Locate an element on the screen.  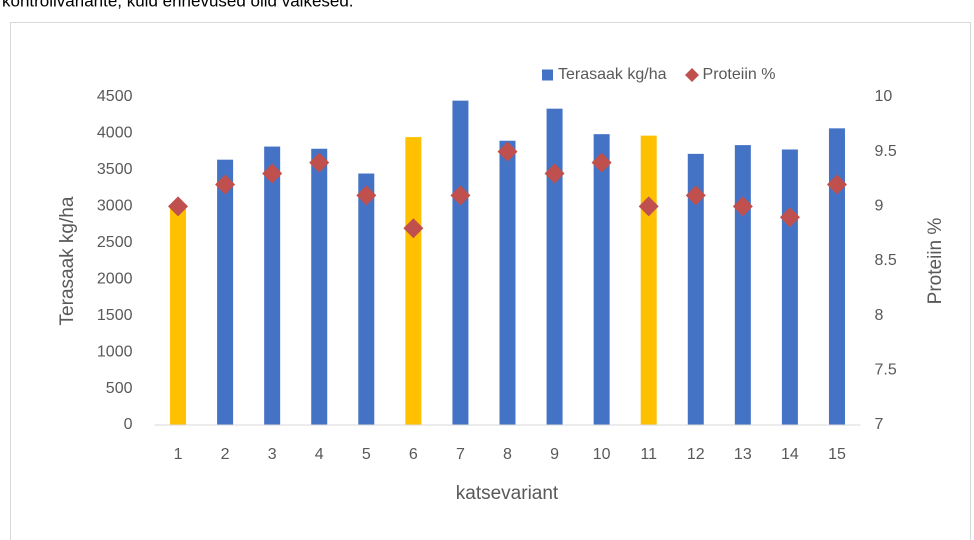
x-tick-label: 2 is located at coordinates (225, 454).